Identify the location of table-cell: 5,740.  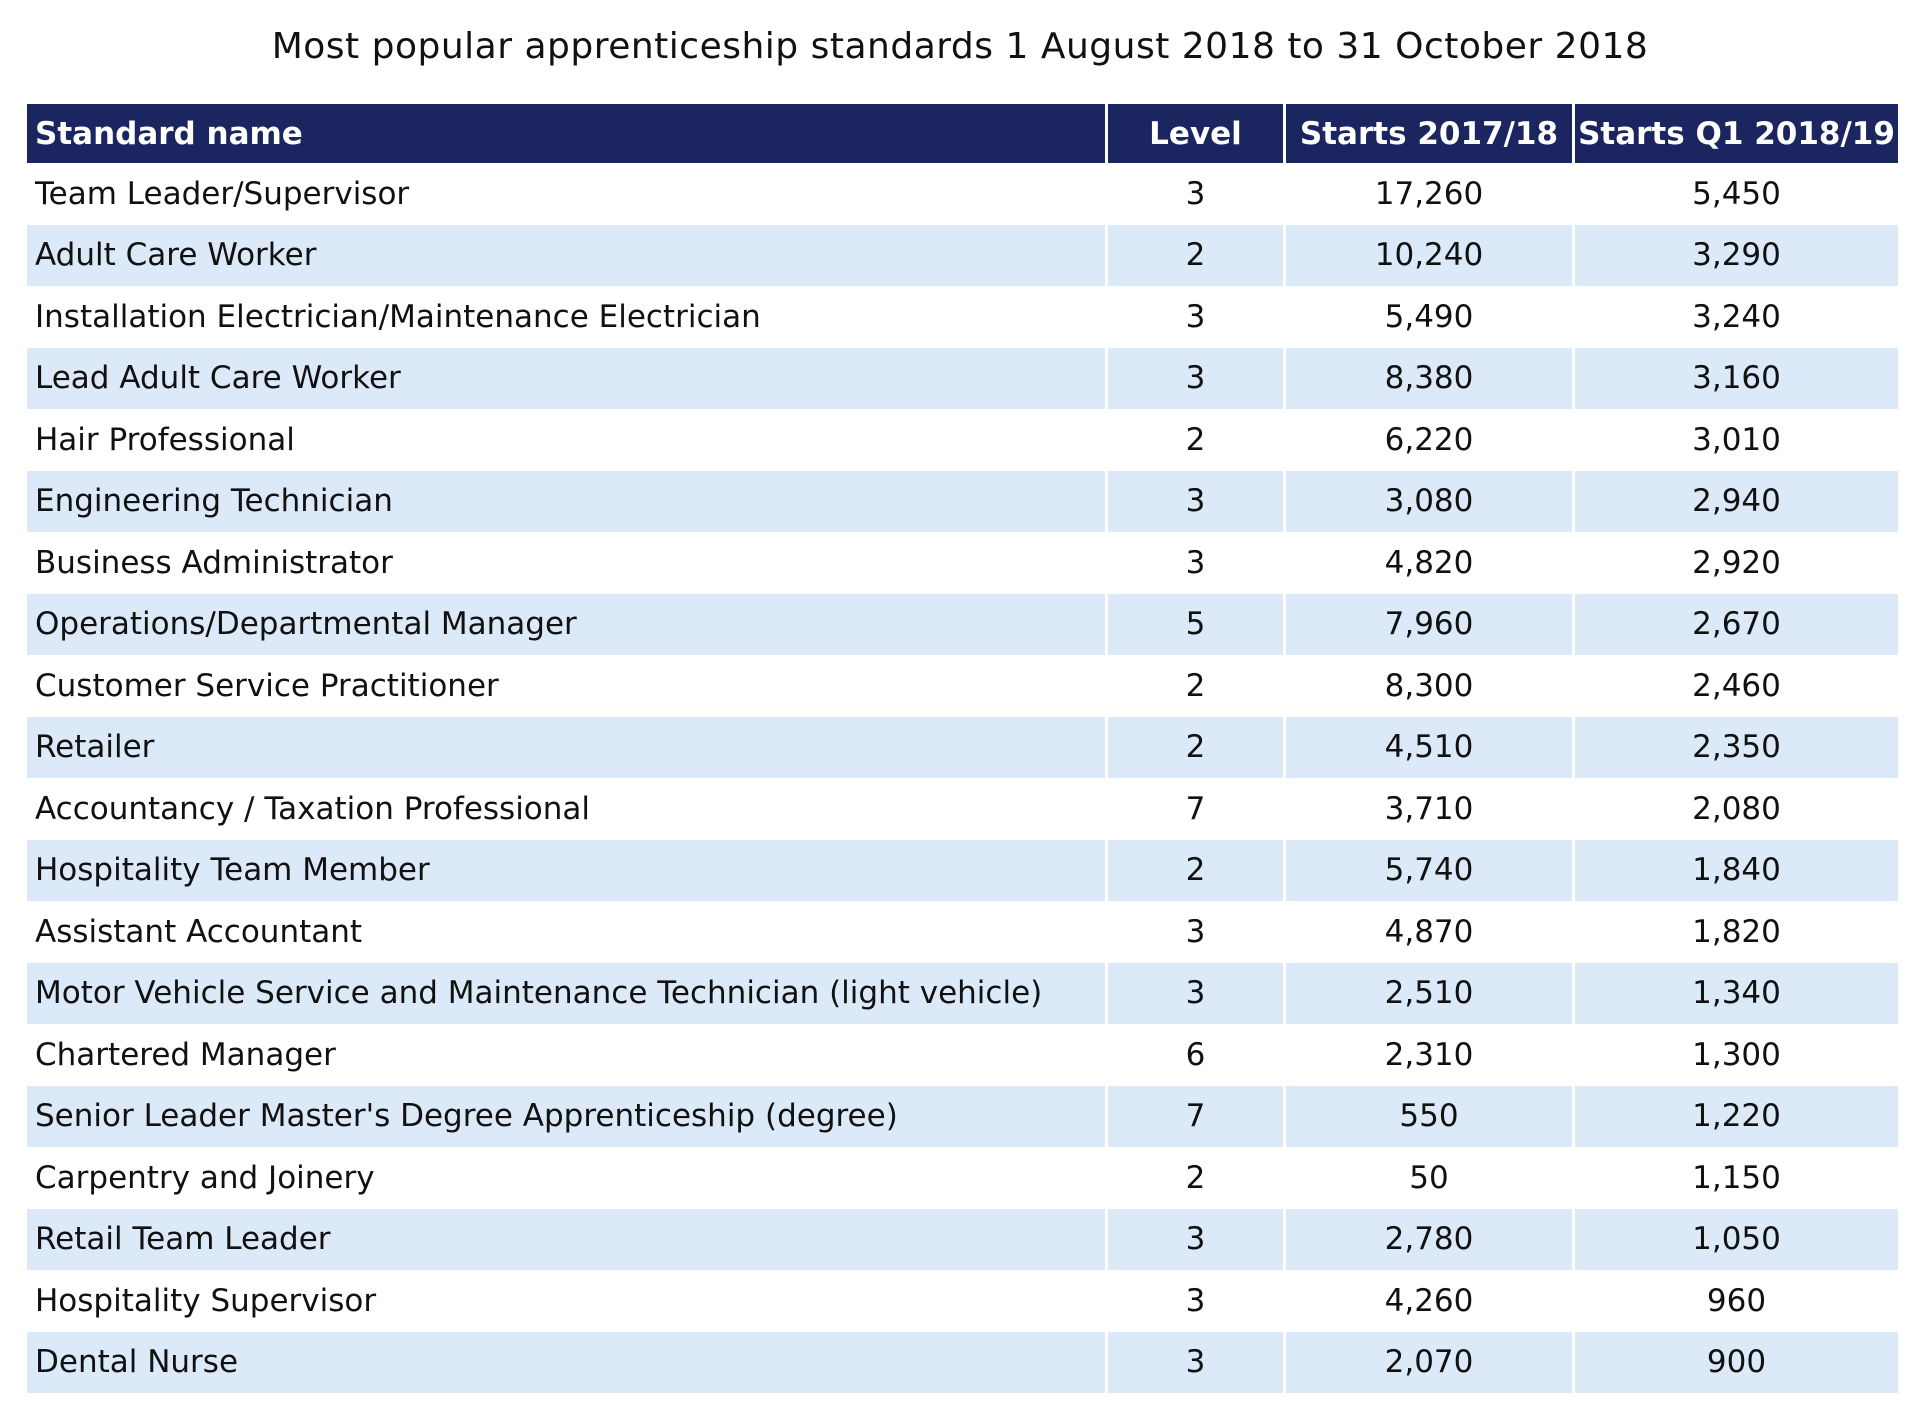
(1430, 870).